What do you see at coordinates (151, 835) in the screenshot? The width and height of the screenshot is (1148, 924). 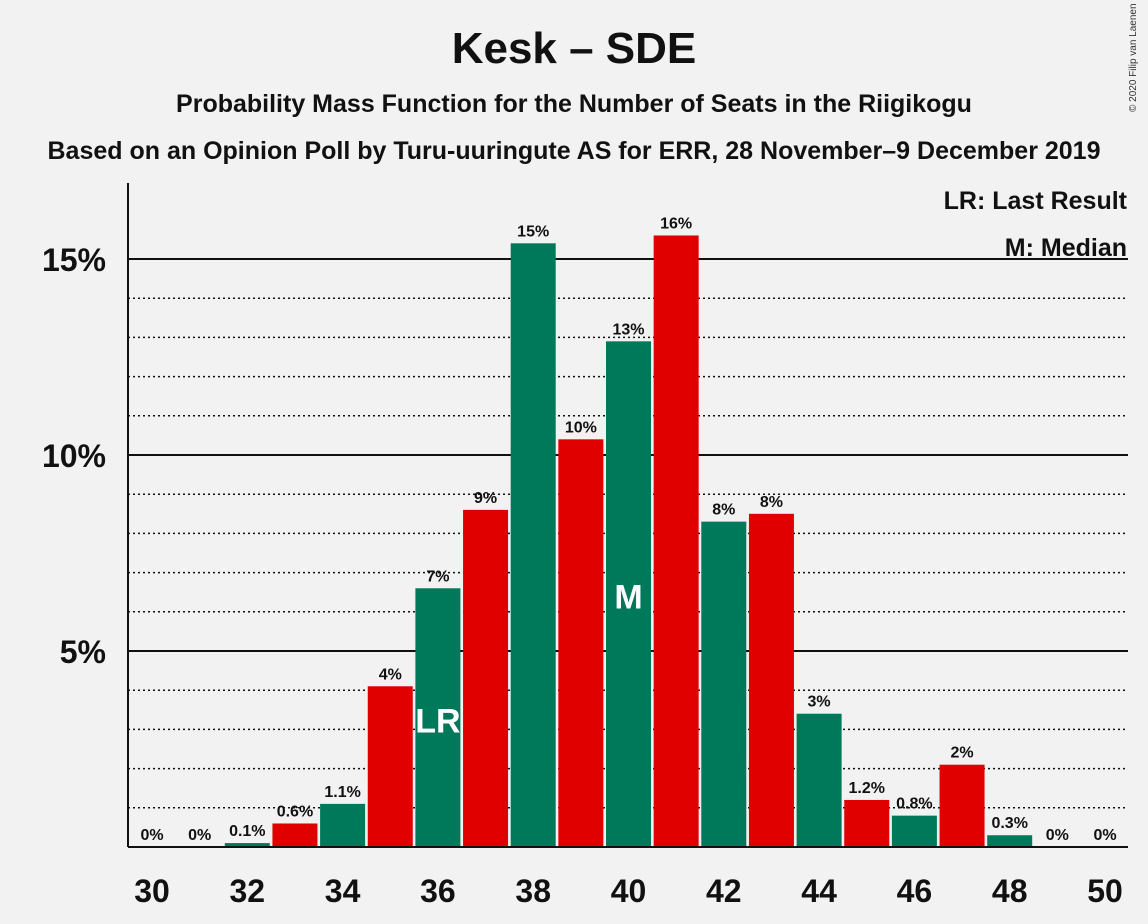 I see `data-label-30: 0%` at bounding box center [151, 835].